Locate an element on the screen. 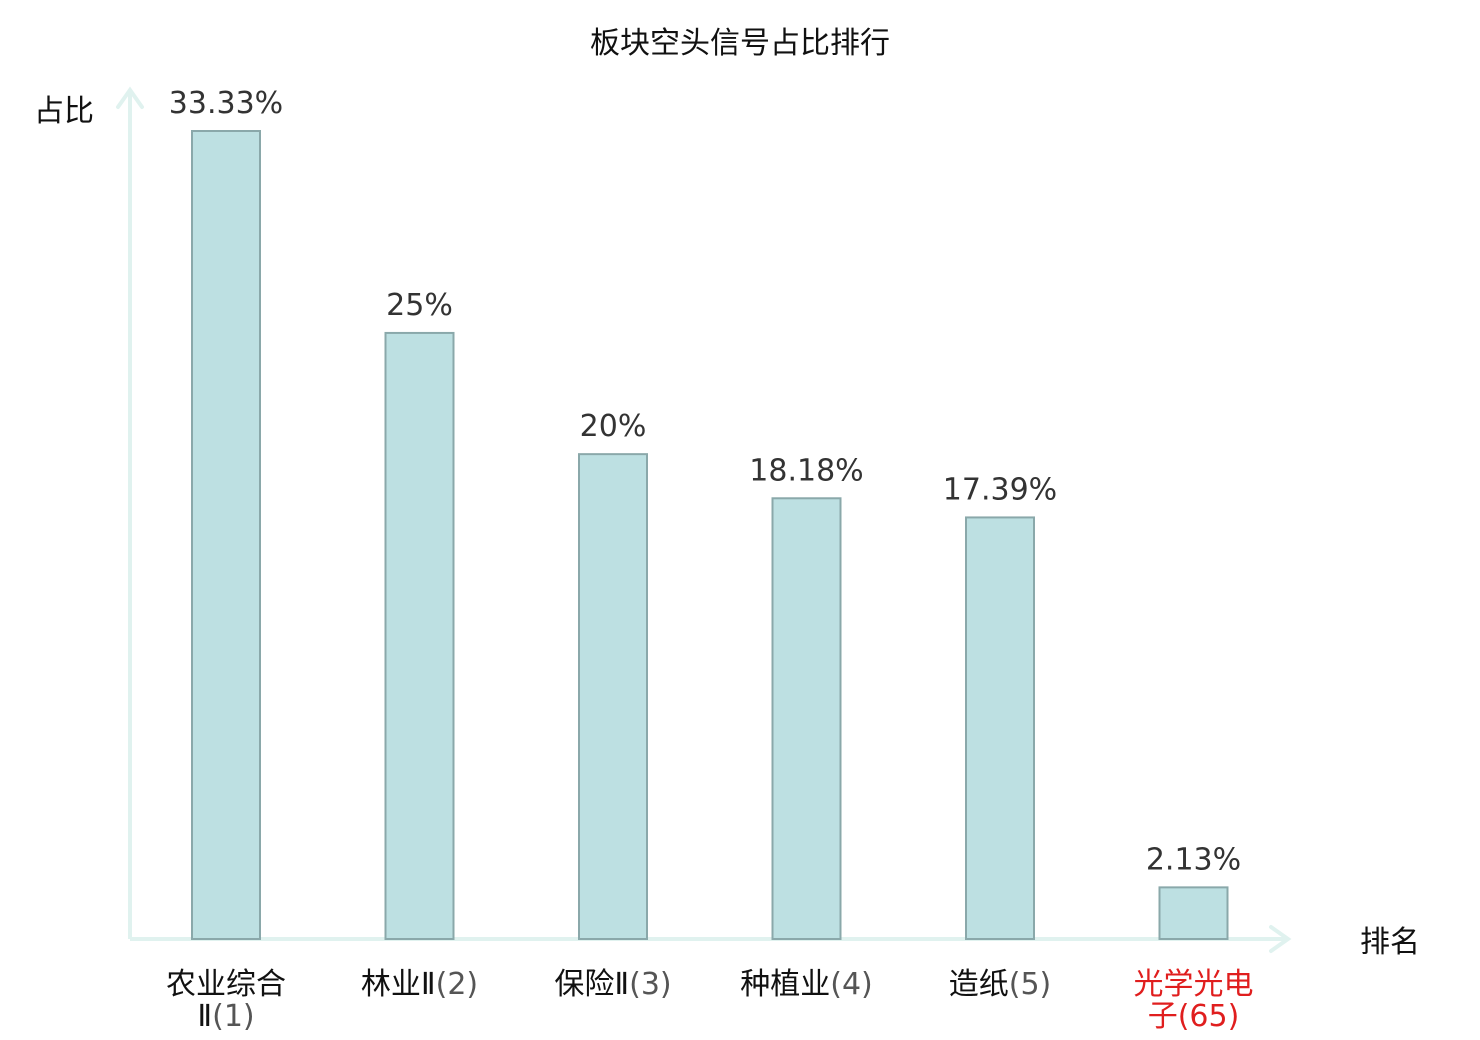  category-label-1: 农业综合 Ⅱ(1) is located at coordinates (226, 1000).